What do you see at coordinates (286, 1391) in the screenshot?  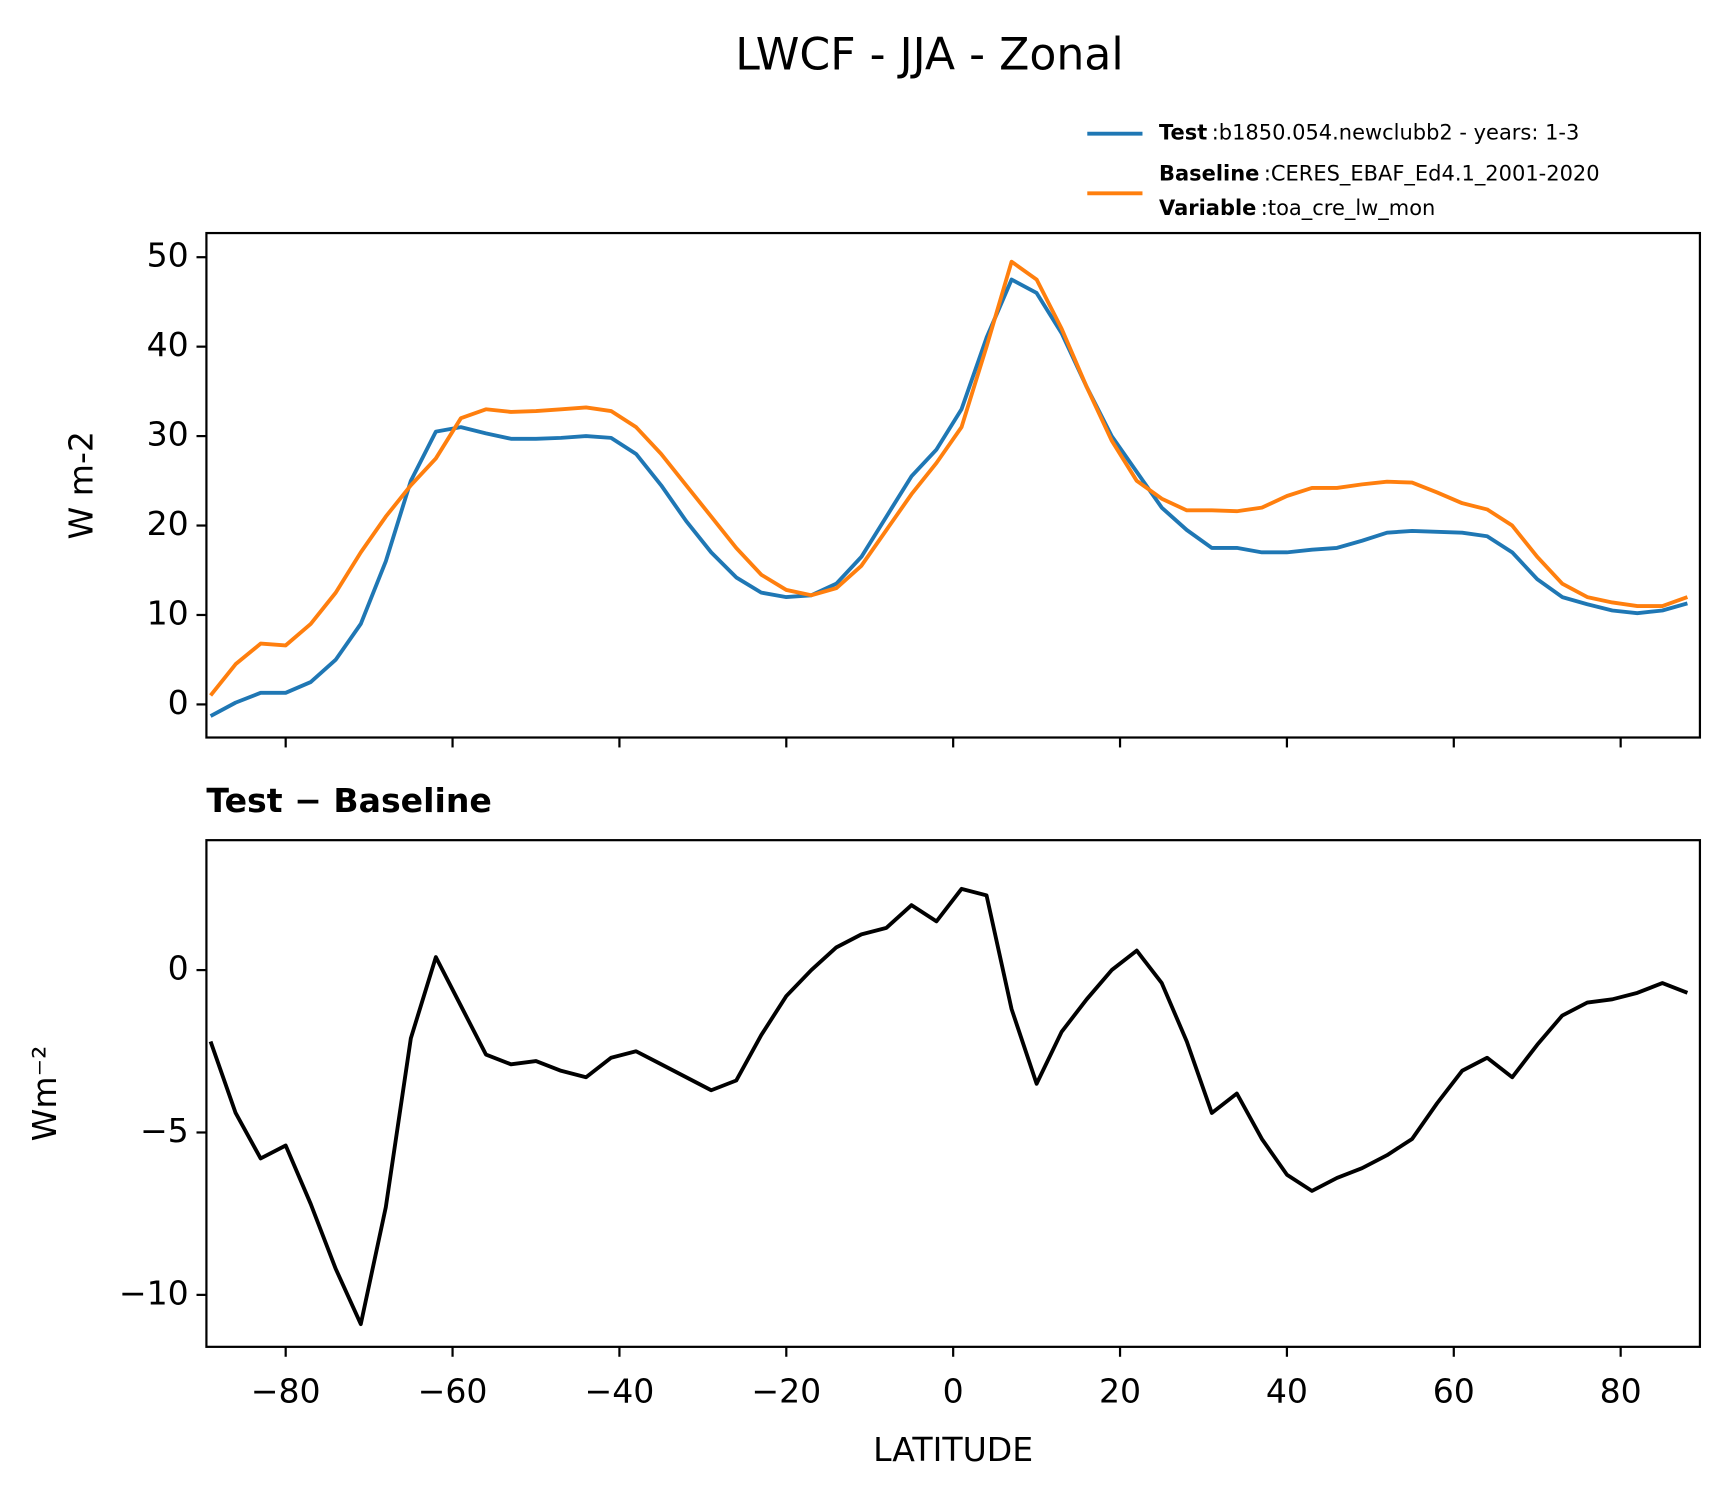 I see `x-tick-label: −80` at bounding box center [286, 1391].